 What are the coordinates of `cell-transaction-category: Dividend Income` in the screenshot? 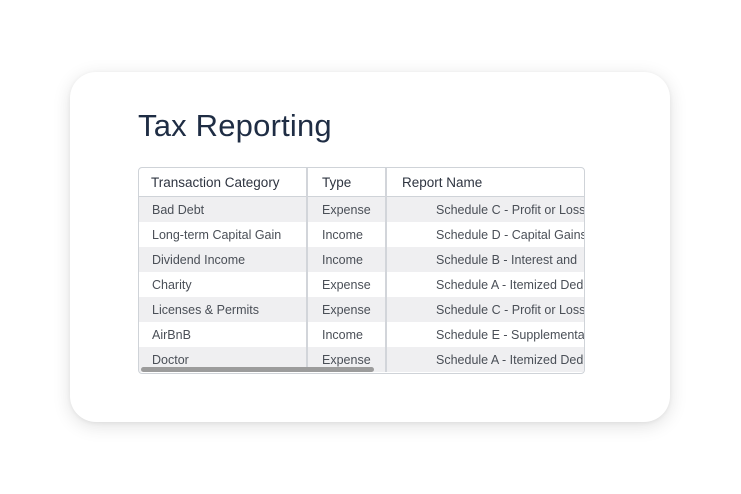 It's located at (223, 259).